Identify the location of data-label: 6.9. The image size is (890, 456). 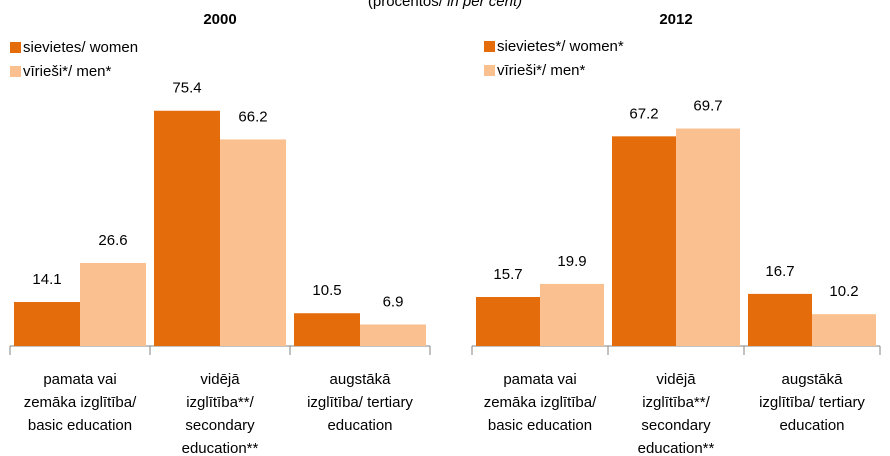
(393, 301).